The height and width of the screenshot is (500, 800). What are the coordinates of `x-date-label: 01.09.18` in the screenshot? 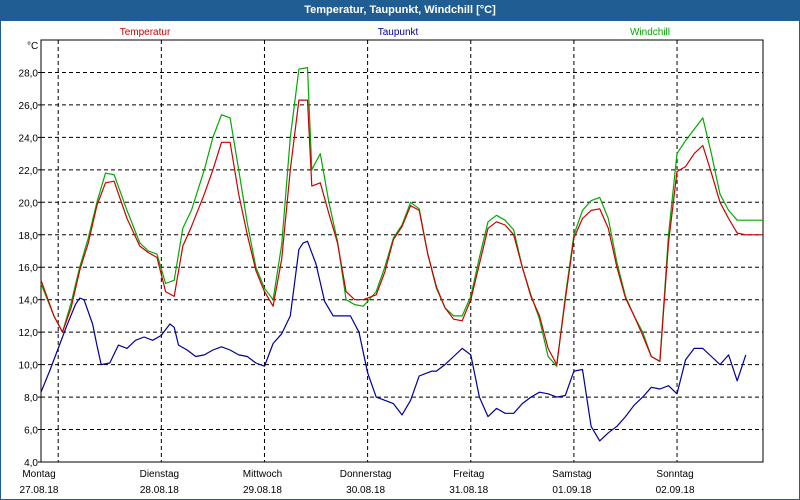 It's located at (571, 490).